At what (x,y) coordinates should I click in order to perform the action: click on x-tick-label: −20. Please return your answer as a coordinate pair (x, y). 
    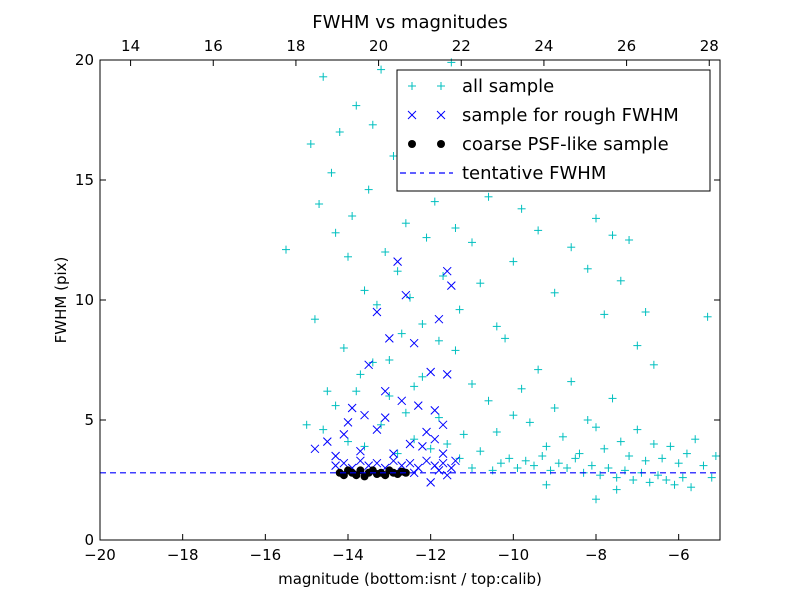
    Looking at the image, I should click on (100, 555).